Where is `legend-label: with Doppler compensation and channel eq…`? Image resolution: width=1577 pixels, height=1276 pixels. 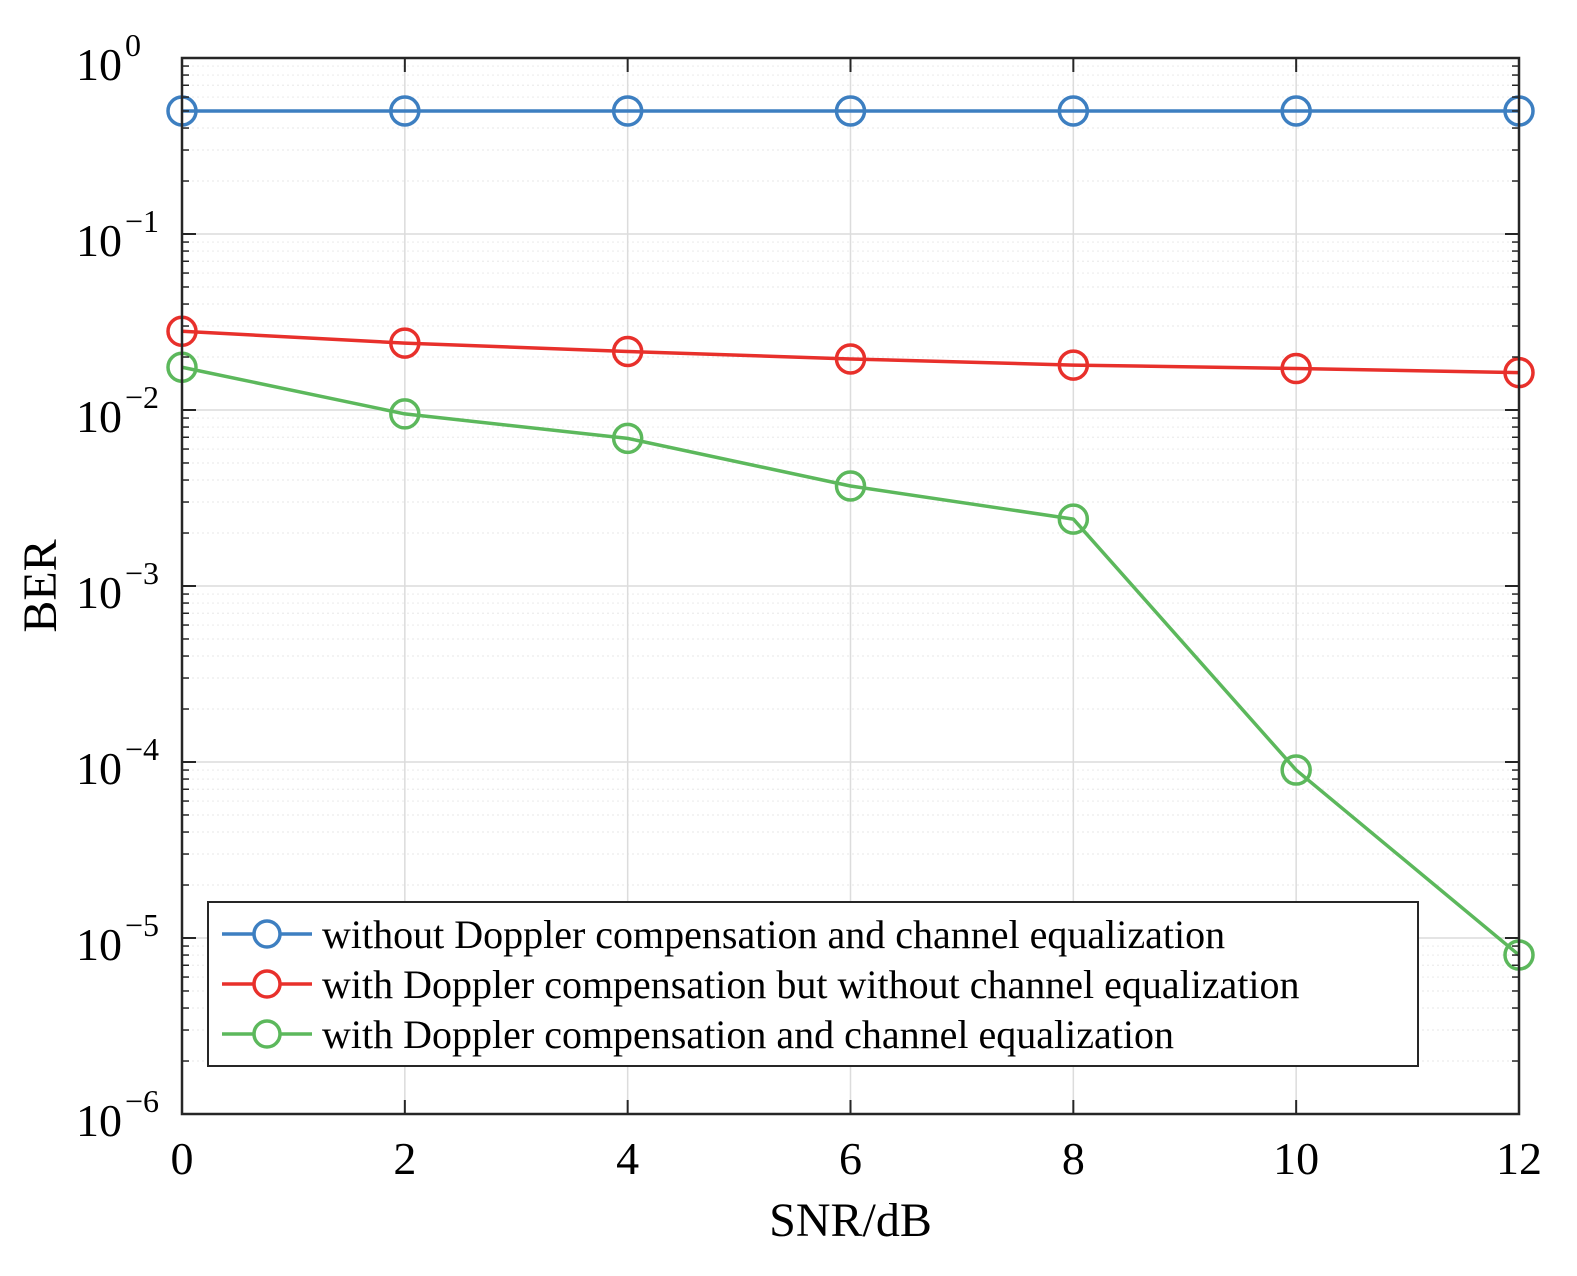 legend-label: with Doppler compensation and channel eq… is located at coordinates (748, 1034).